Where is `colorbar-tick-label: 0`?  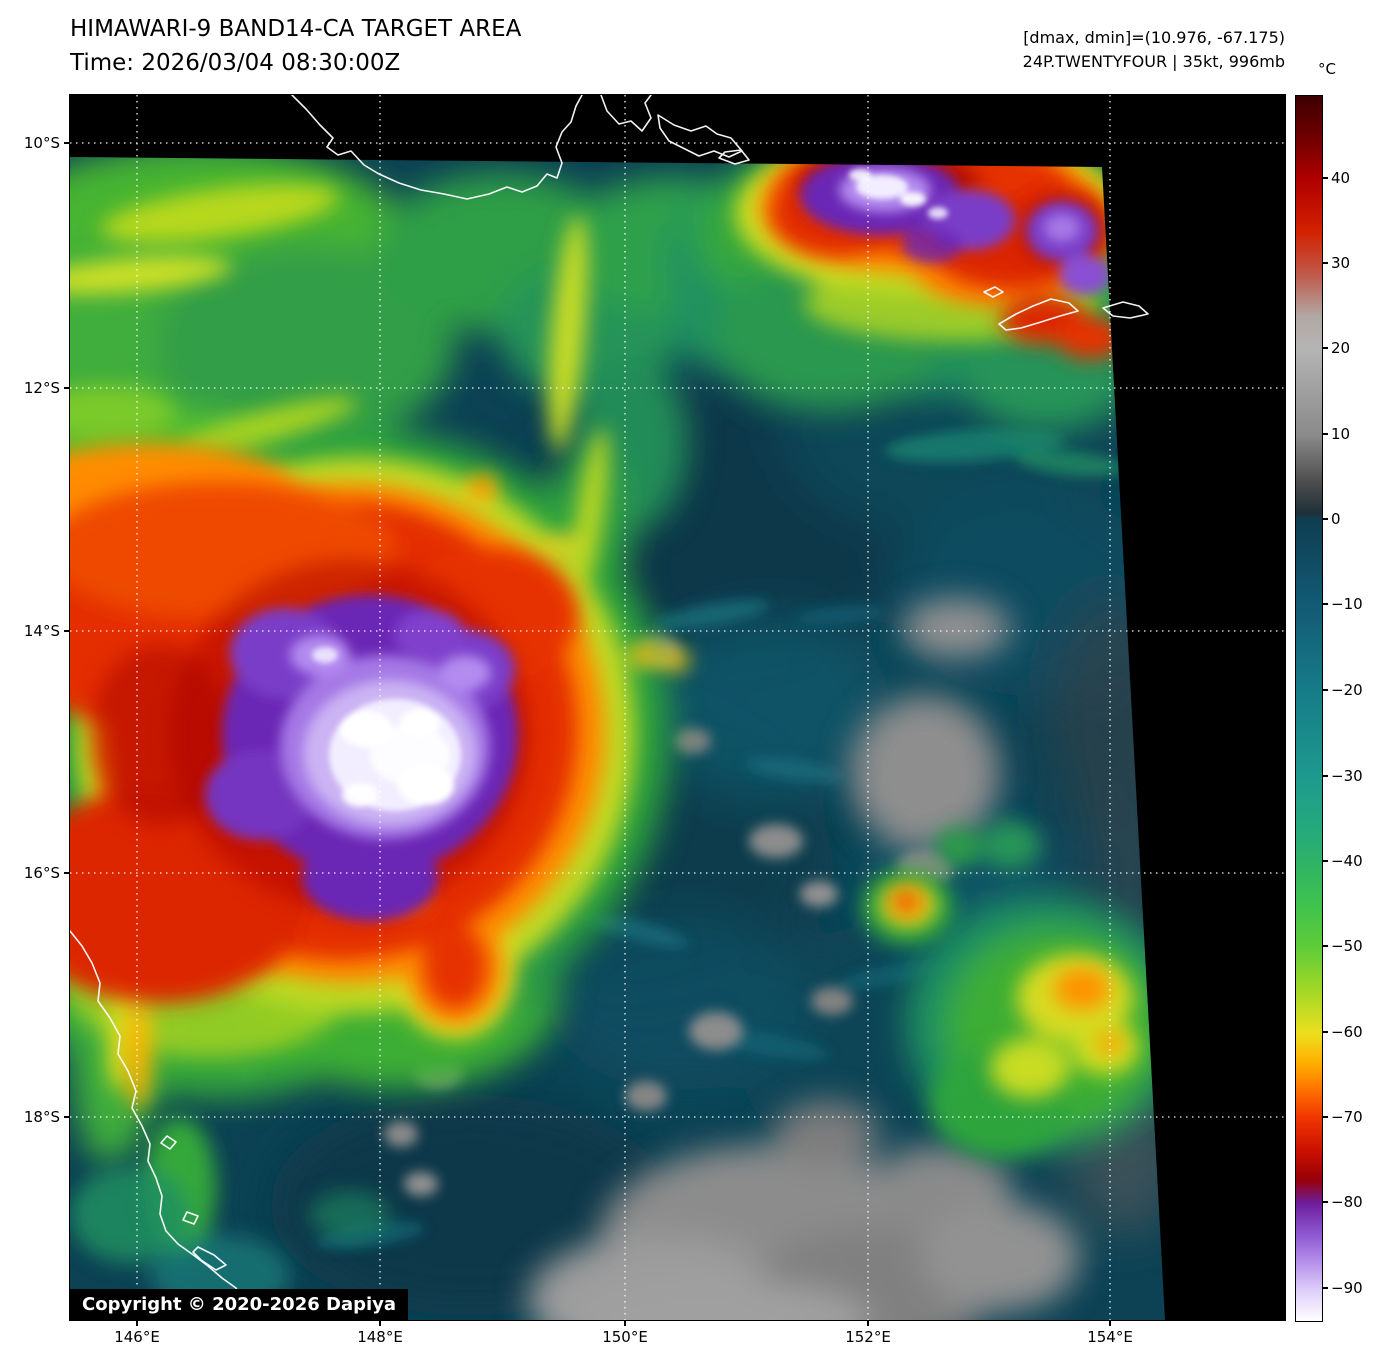
colorbar-tick-label: 0 is located at coordinates (1336, 519).